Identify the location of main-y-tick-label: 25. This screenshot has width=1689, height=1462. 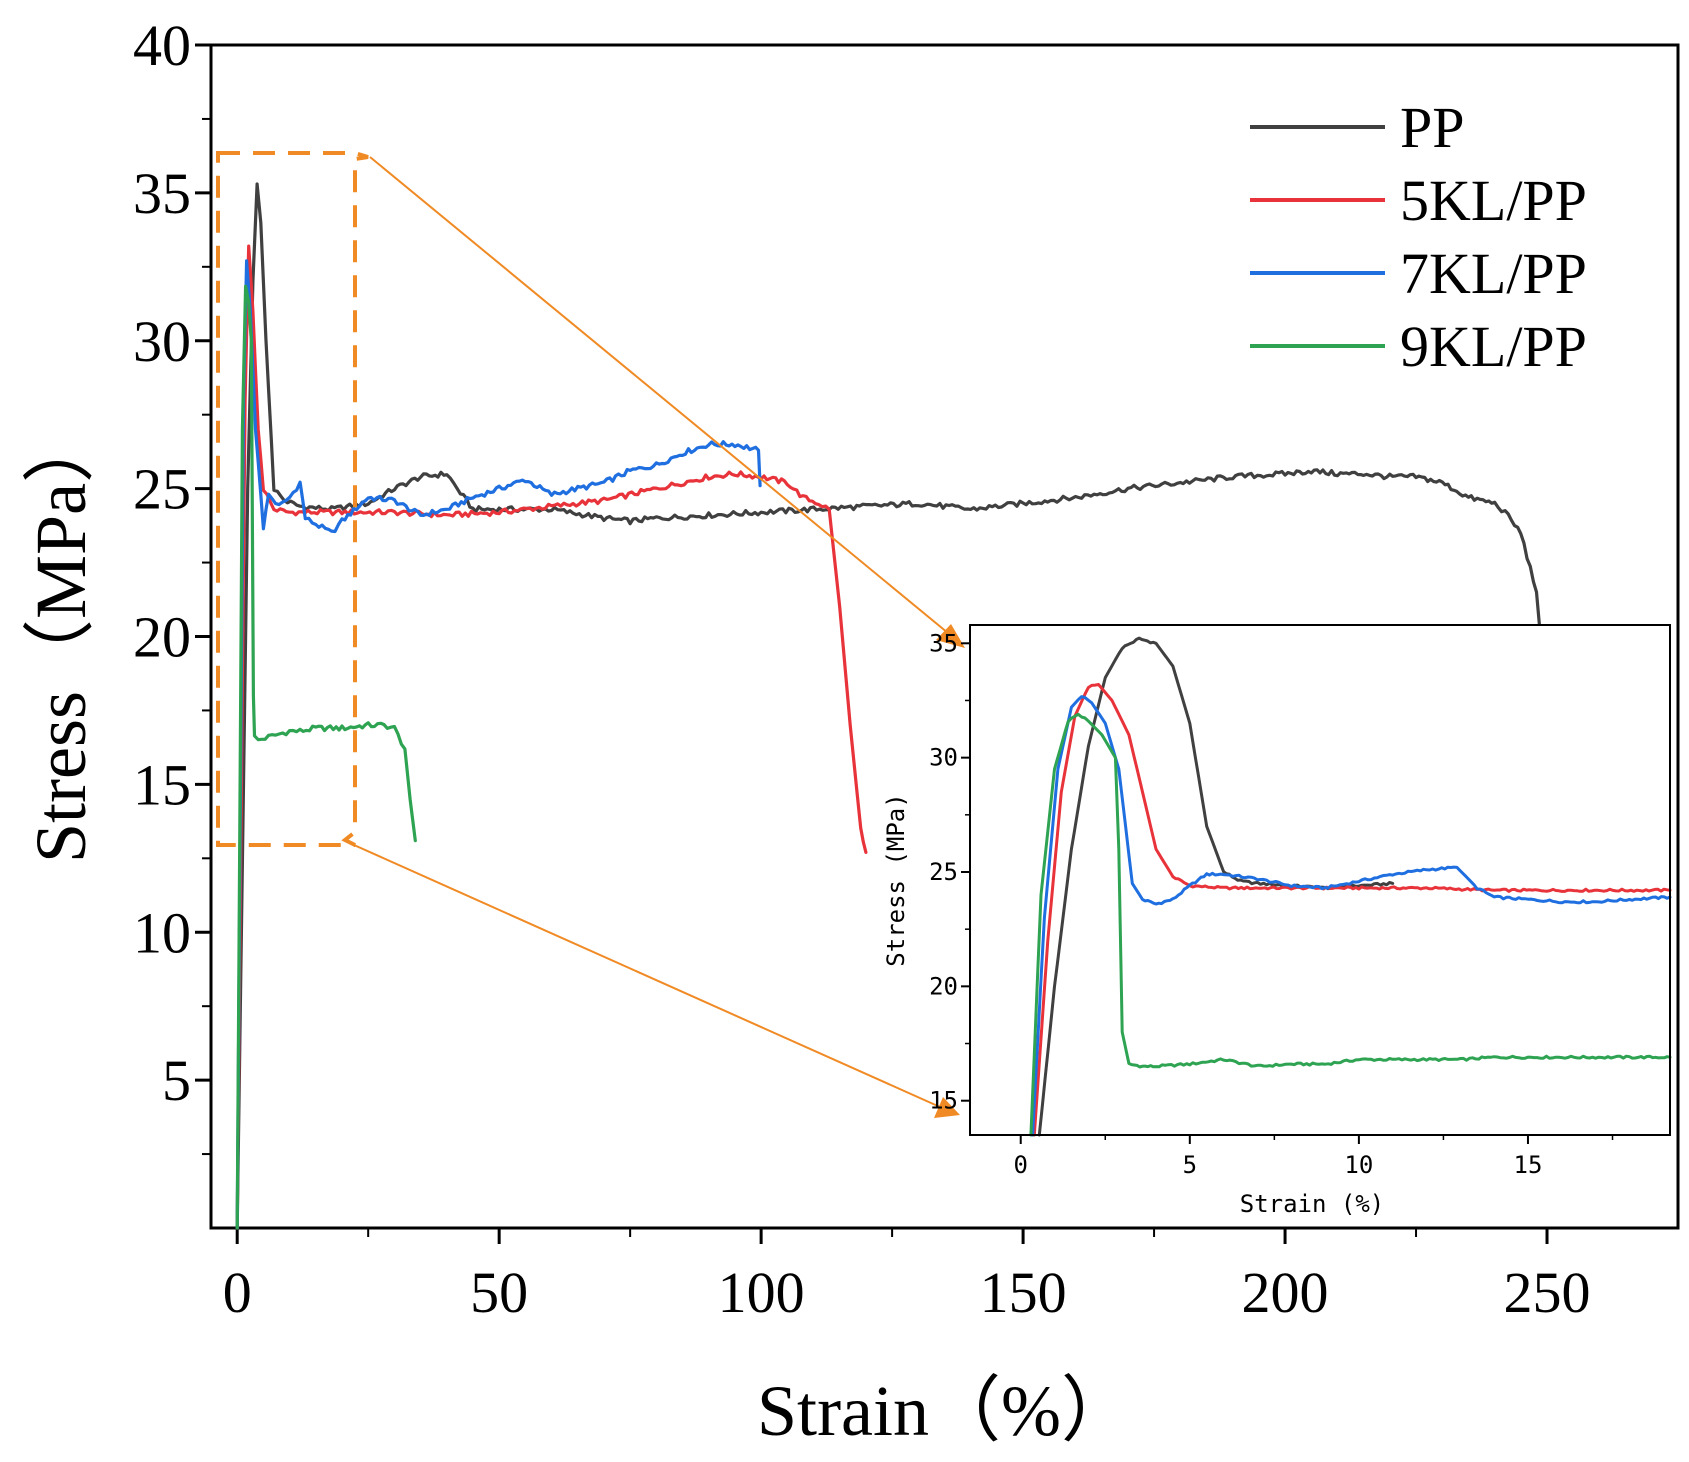
(162, 489).